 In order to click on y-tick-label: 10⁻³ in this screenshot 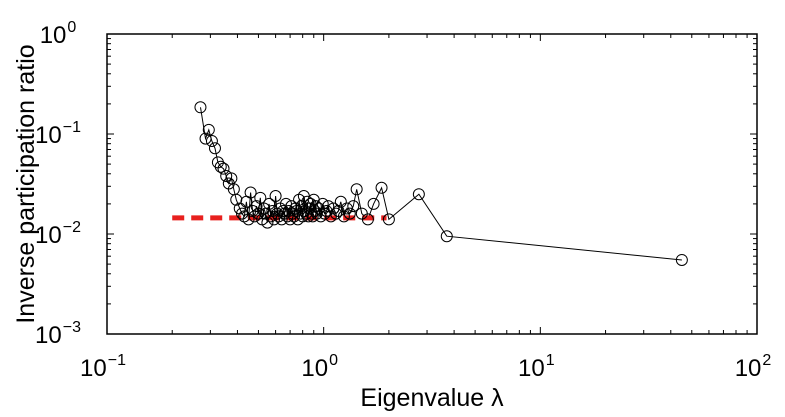, I will do `click(58, 334)`.